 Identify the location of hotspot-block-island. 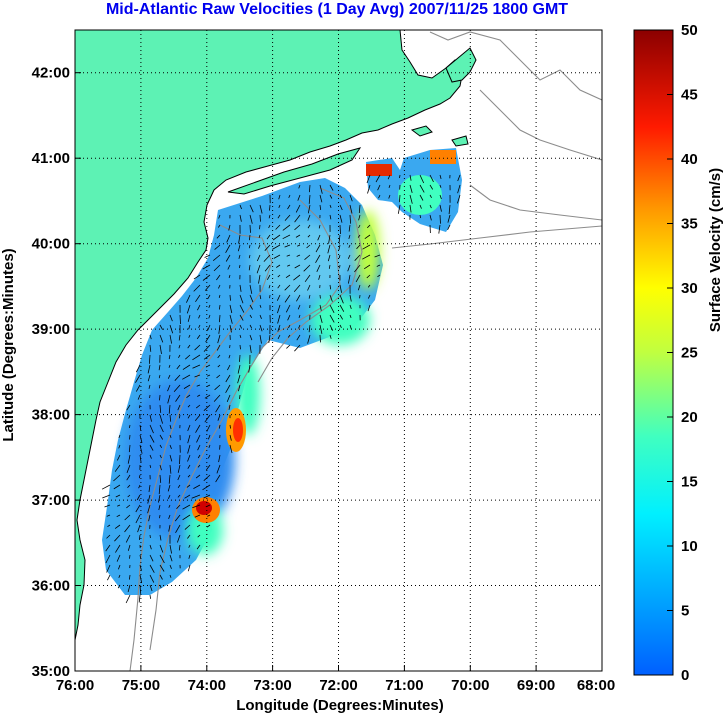
(379, 170).